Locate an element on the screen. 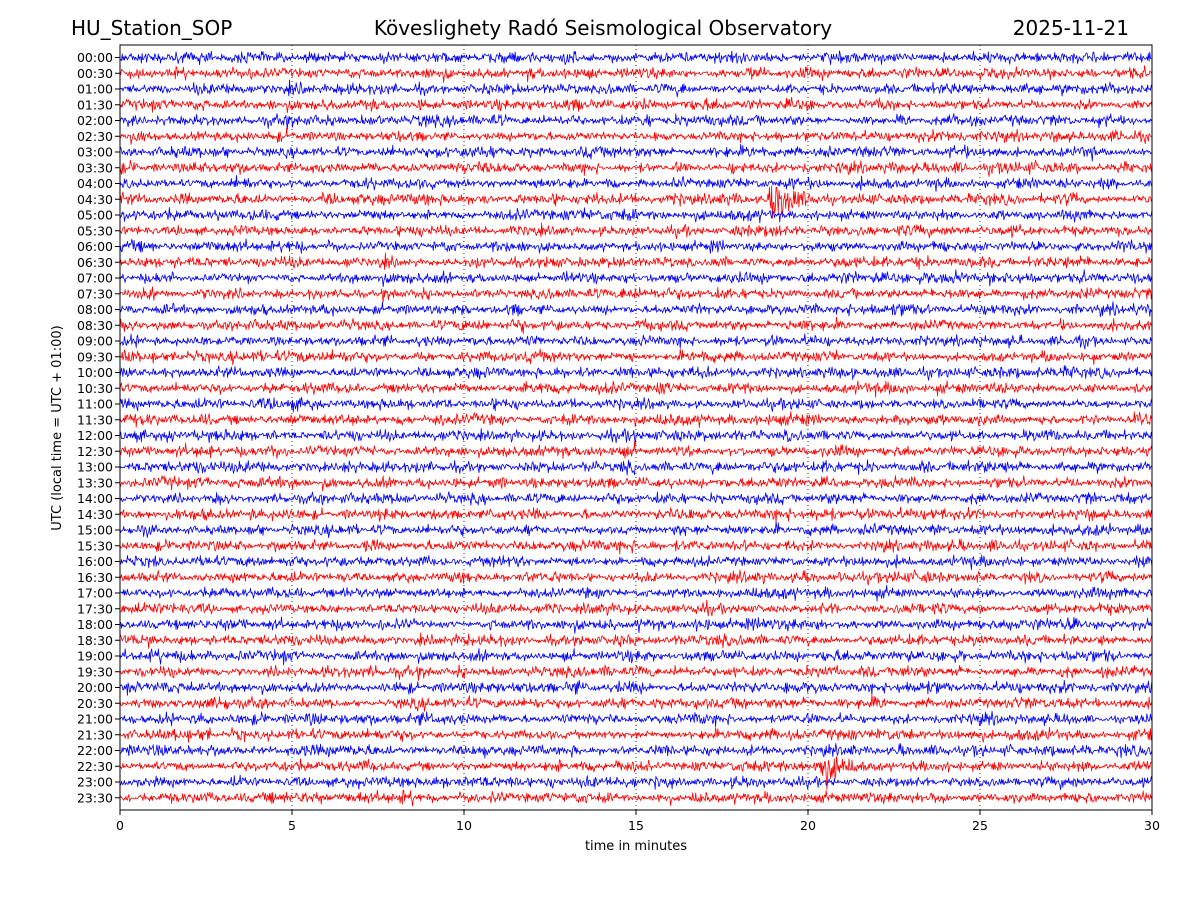 This screenshot has height=900, width=1200. y-tick-label: 08:30 is located at coordinates (95, 325).